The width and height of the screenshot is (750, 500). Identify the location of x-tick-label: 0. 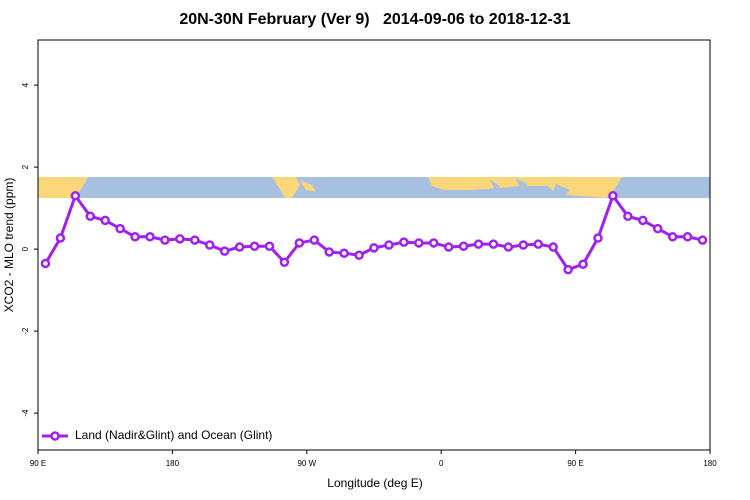
(441, 463).